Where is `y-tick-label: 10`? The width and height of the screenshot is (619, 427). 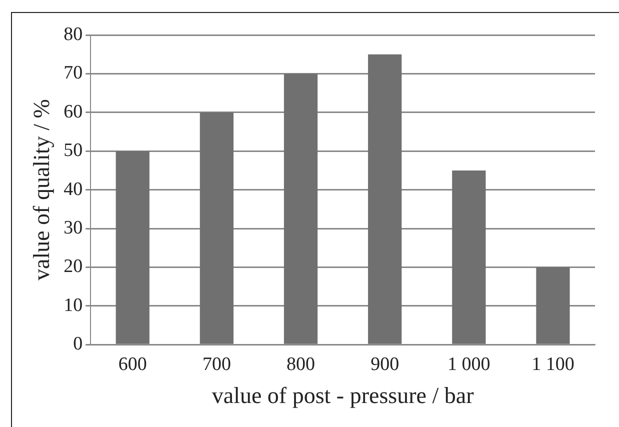 y-tick-label: 10 is located at coordinates (73, 305).